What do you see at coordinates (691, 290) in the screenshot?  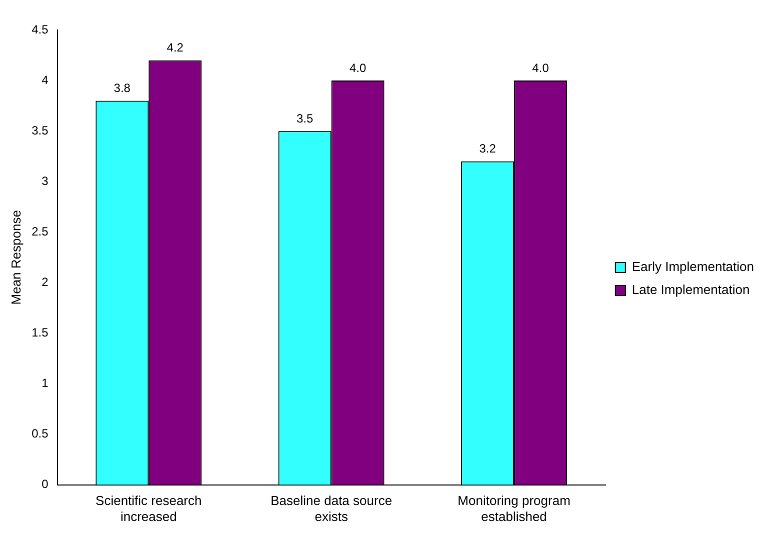 I see `legend-label: Late Implementation` at bounding box center [691, 290].